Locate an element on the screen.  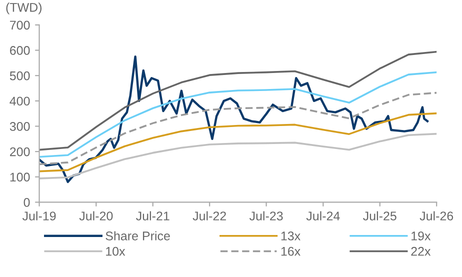
x-tick-label: Jul-19 is located at coordinates (39, 215).